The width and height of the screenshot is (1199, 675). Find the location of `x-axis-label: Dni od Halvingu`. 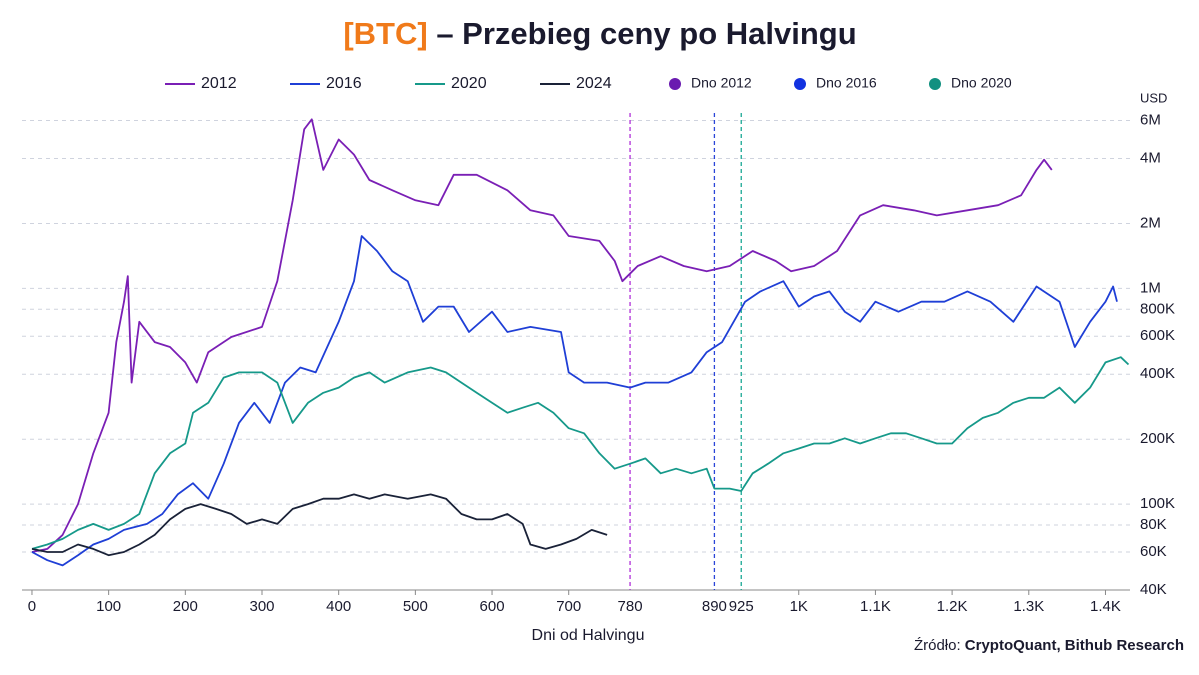

x-axis-label: Dni od Halvingu is located at coordinates (588, 635).